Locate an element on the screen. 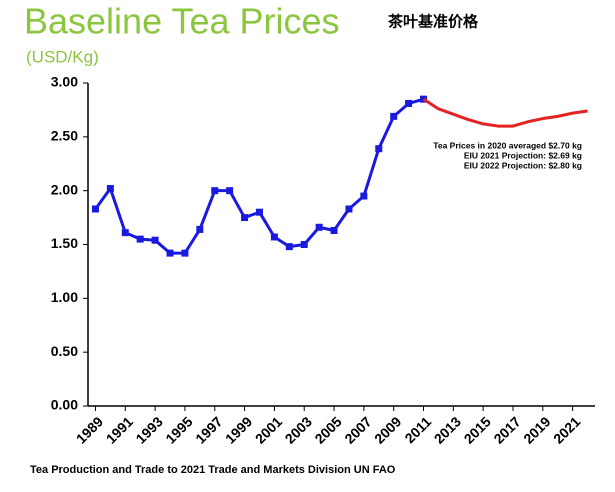  x-tick-label: 1993 is located at coordinates (148, 429).